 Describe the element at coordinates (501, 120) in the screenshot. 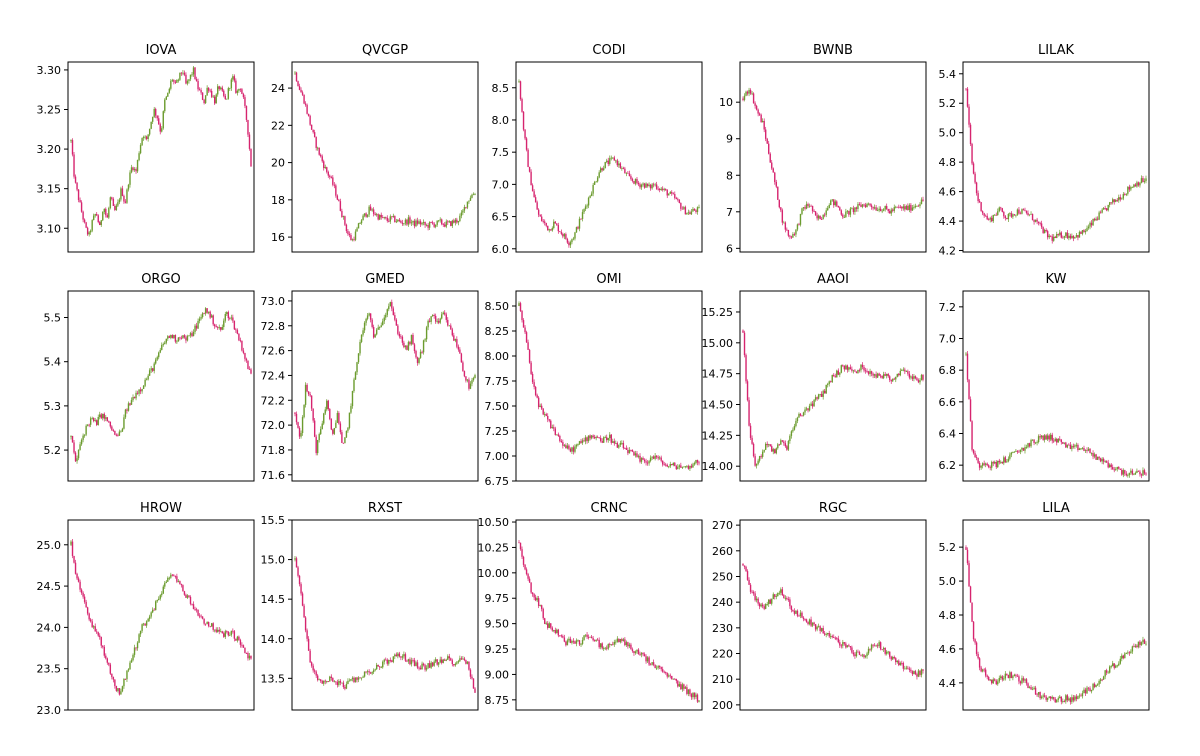

I see `y-tick-label: 8.0` at that location.